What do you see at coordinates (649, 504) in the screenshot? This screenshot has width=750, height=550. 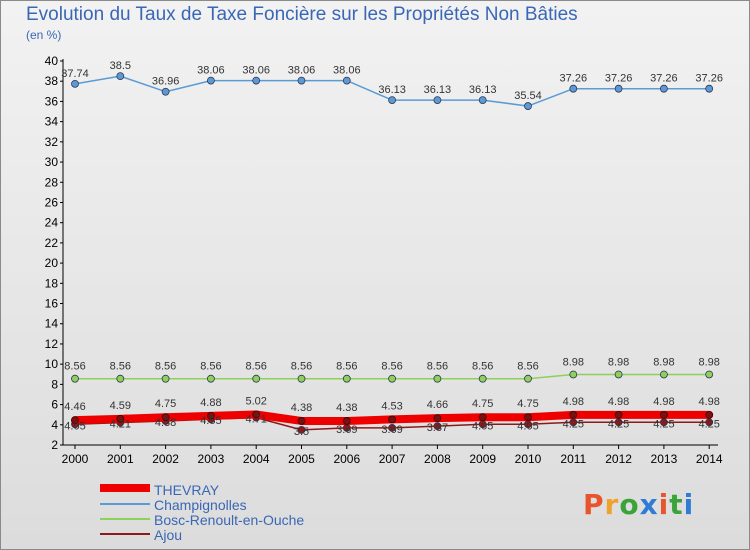 I see `logo-letter: x` at bounding box center [649, 504].